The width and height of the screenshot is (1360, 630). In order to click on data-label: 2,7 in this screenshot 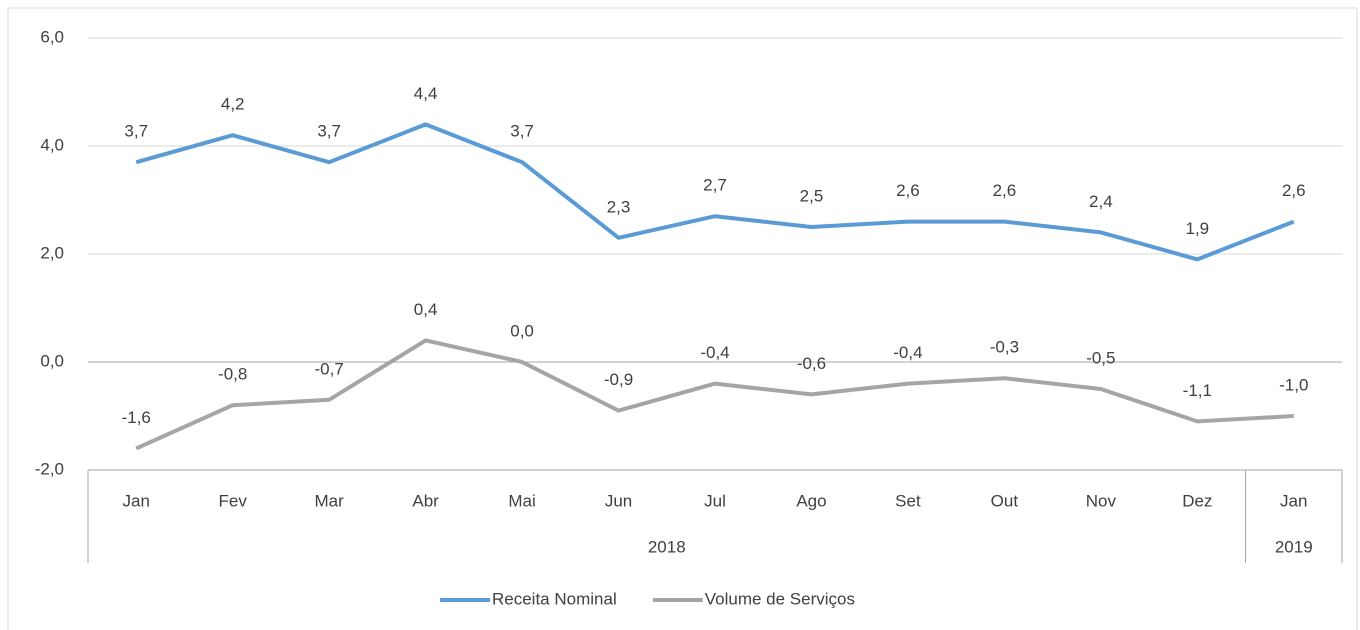, I will do `click(715, 185)`.